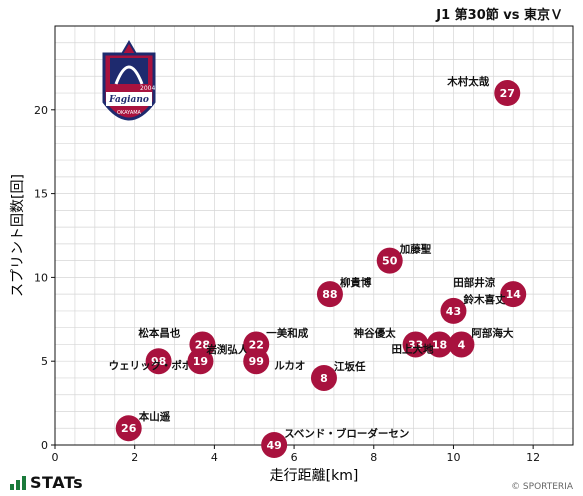  What do you see at coordinates (128, 100) in the screenshot?
I see `emblem-name: Fagiano` at bounding box center [128, 100].